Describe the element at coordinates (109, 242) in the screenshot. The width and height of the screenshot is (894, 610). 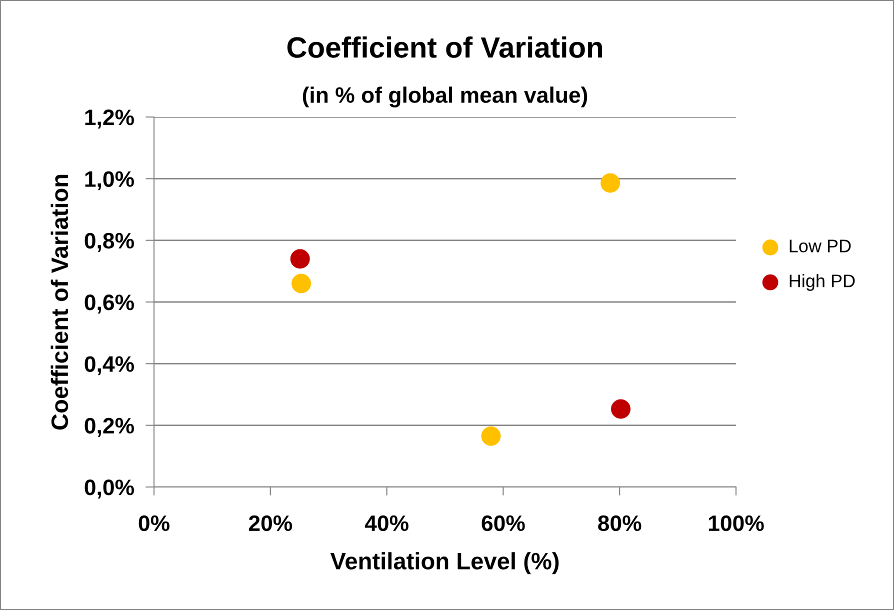
I see `y-tick-label: 0,8%` at that location.